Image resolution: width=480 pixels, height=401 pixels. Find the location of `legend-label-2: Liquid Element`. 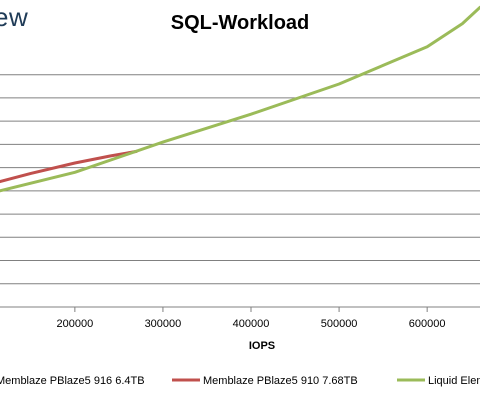

legend-label-2: Liquid Element is located at coordinates (454, 381).